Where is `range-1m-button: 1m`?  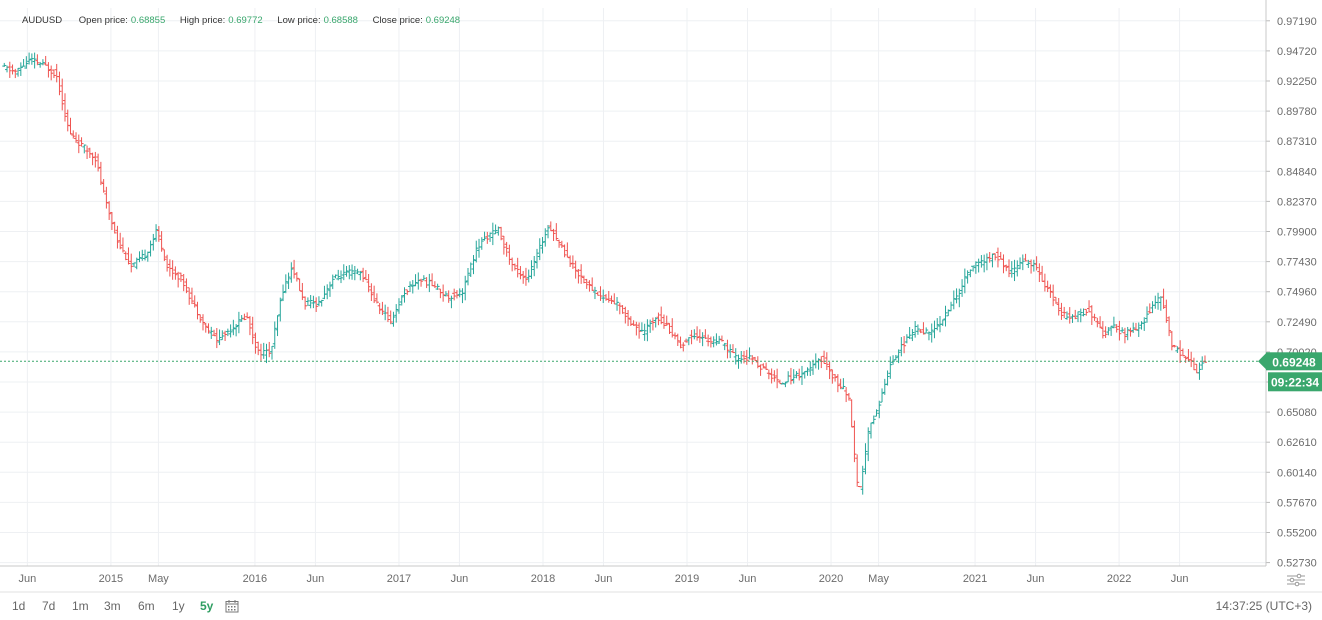
range-1m-button: 1m is located at coordinates (80, 606).